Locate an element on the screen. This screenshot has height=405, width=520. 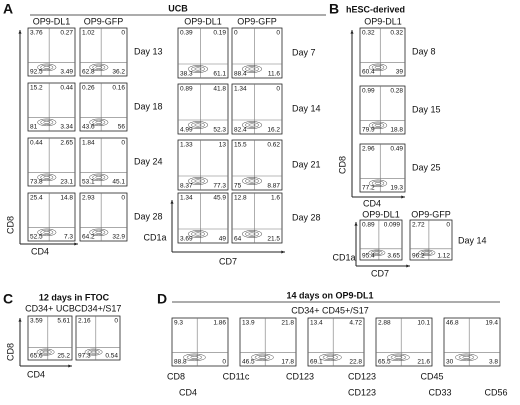
quadrant-value: 23.1 is located at coordinates (66, 182).